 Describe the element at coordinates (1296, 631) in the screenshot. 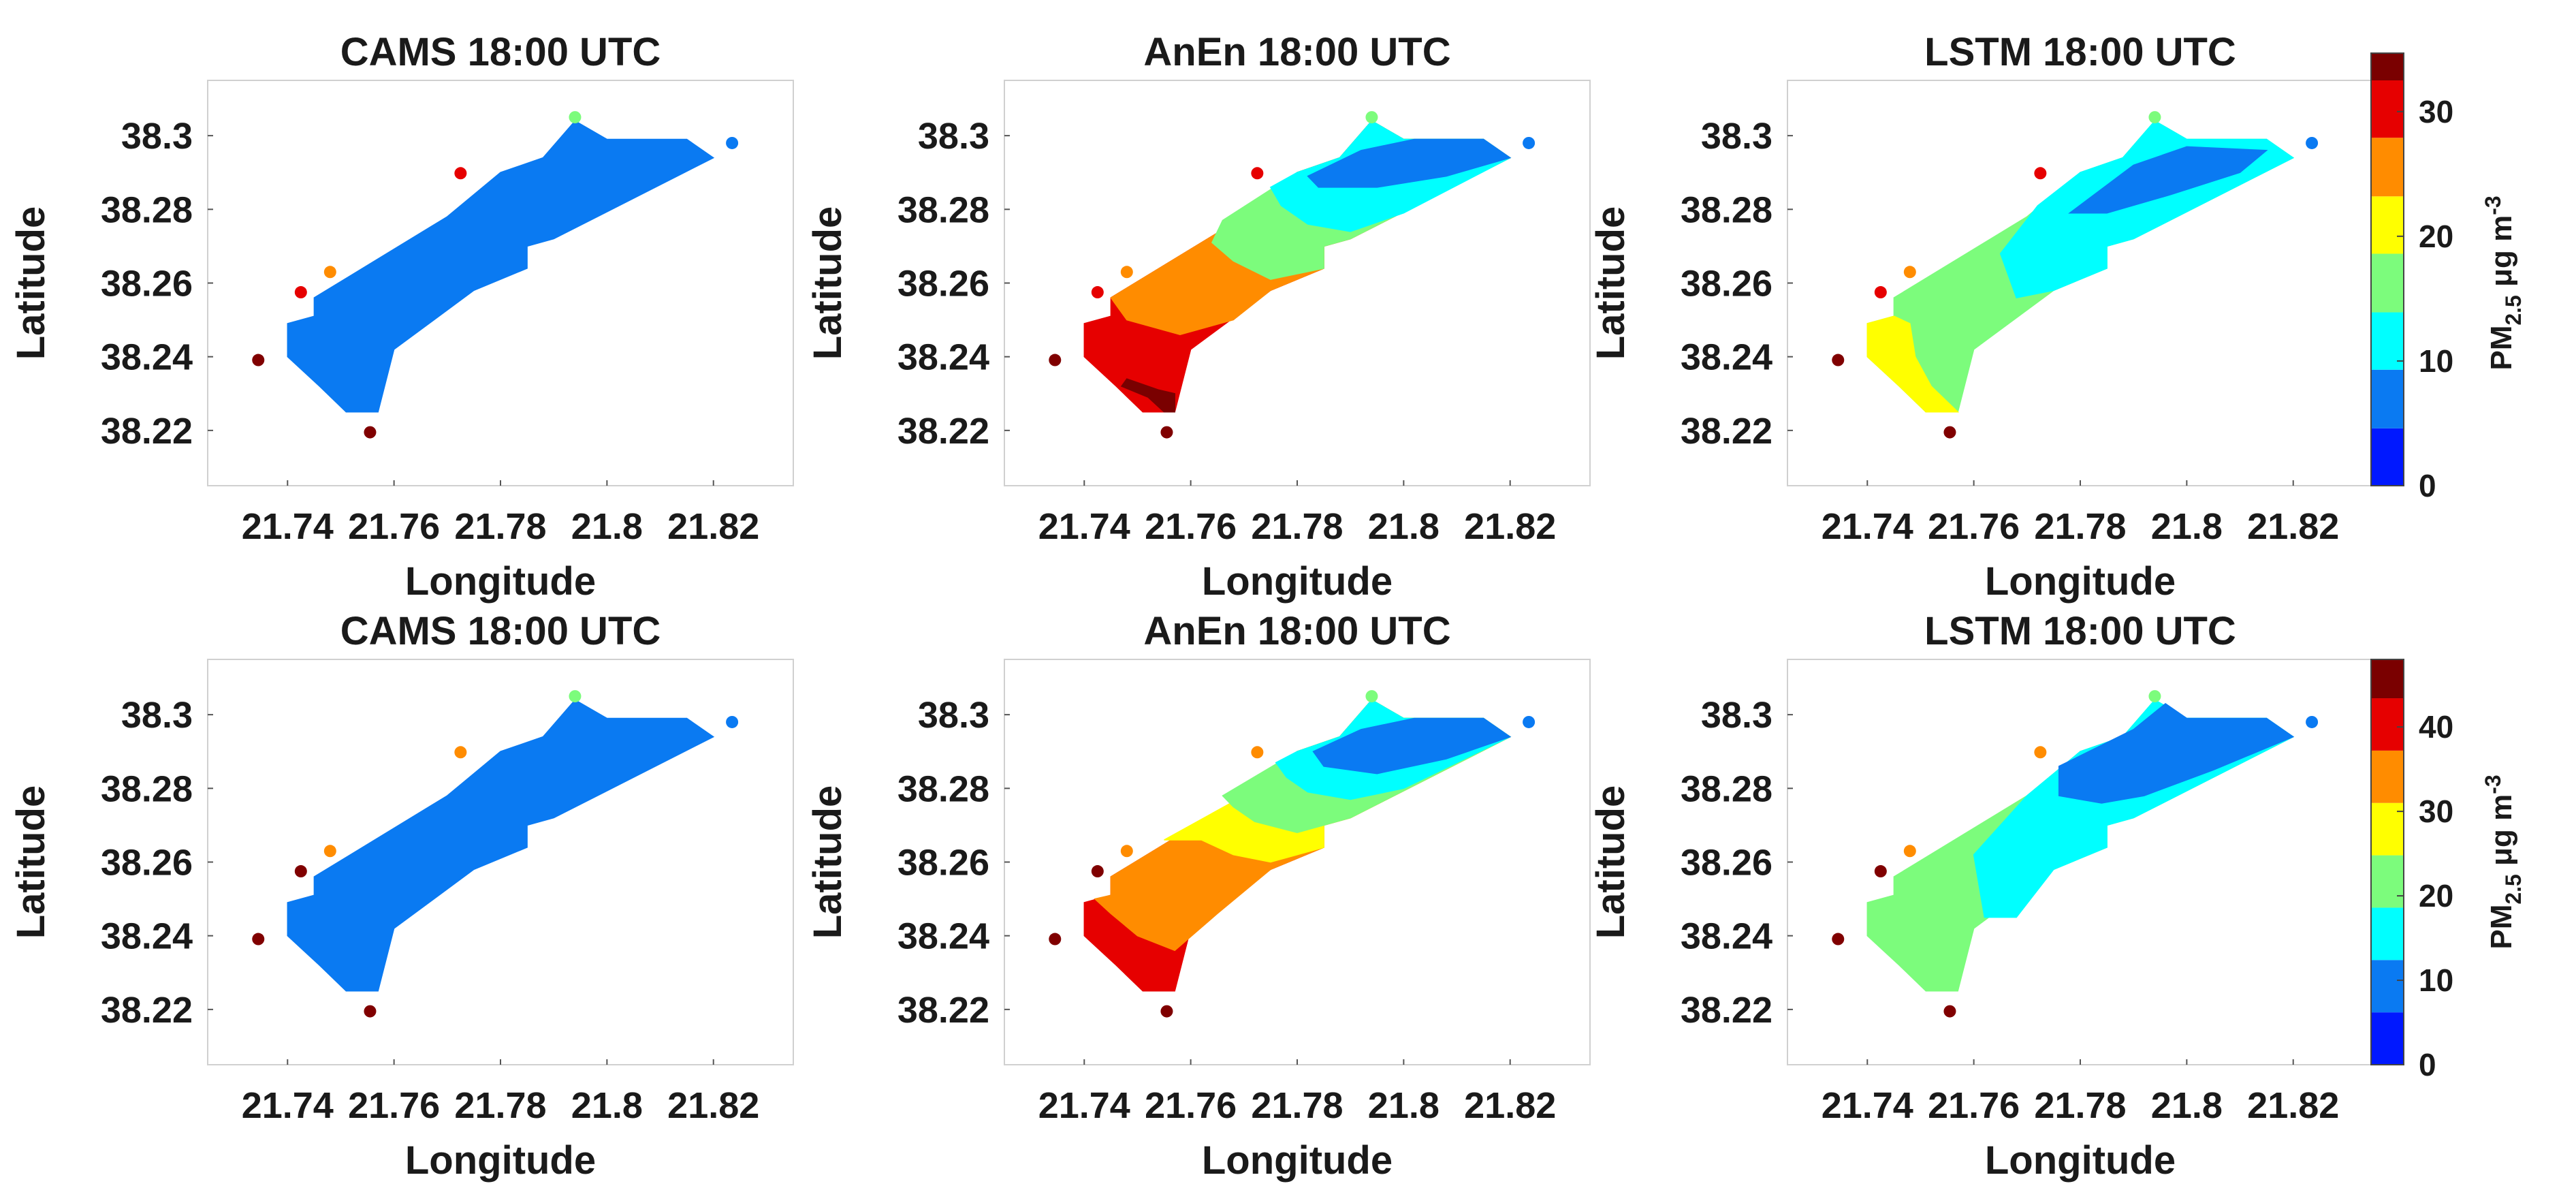

I see `panel-title: AnEn 18:00 UTC` at that location.